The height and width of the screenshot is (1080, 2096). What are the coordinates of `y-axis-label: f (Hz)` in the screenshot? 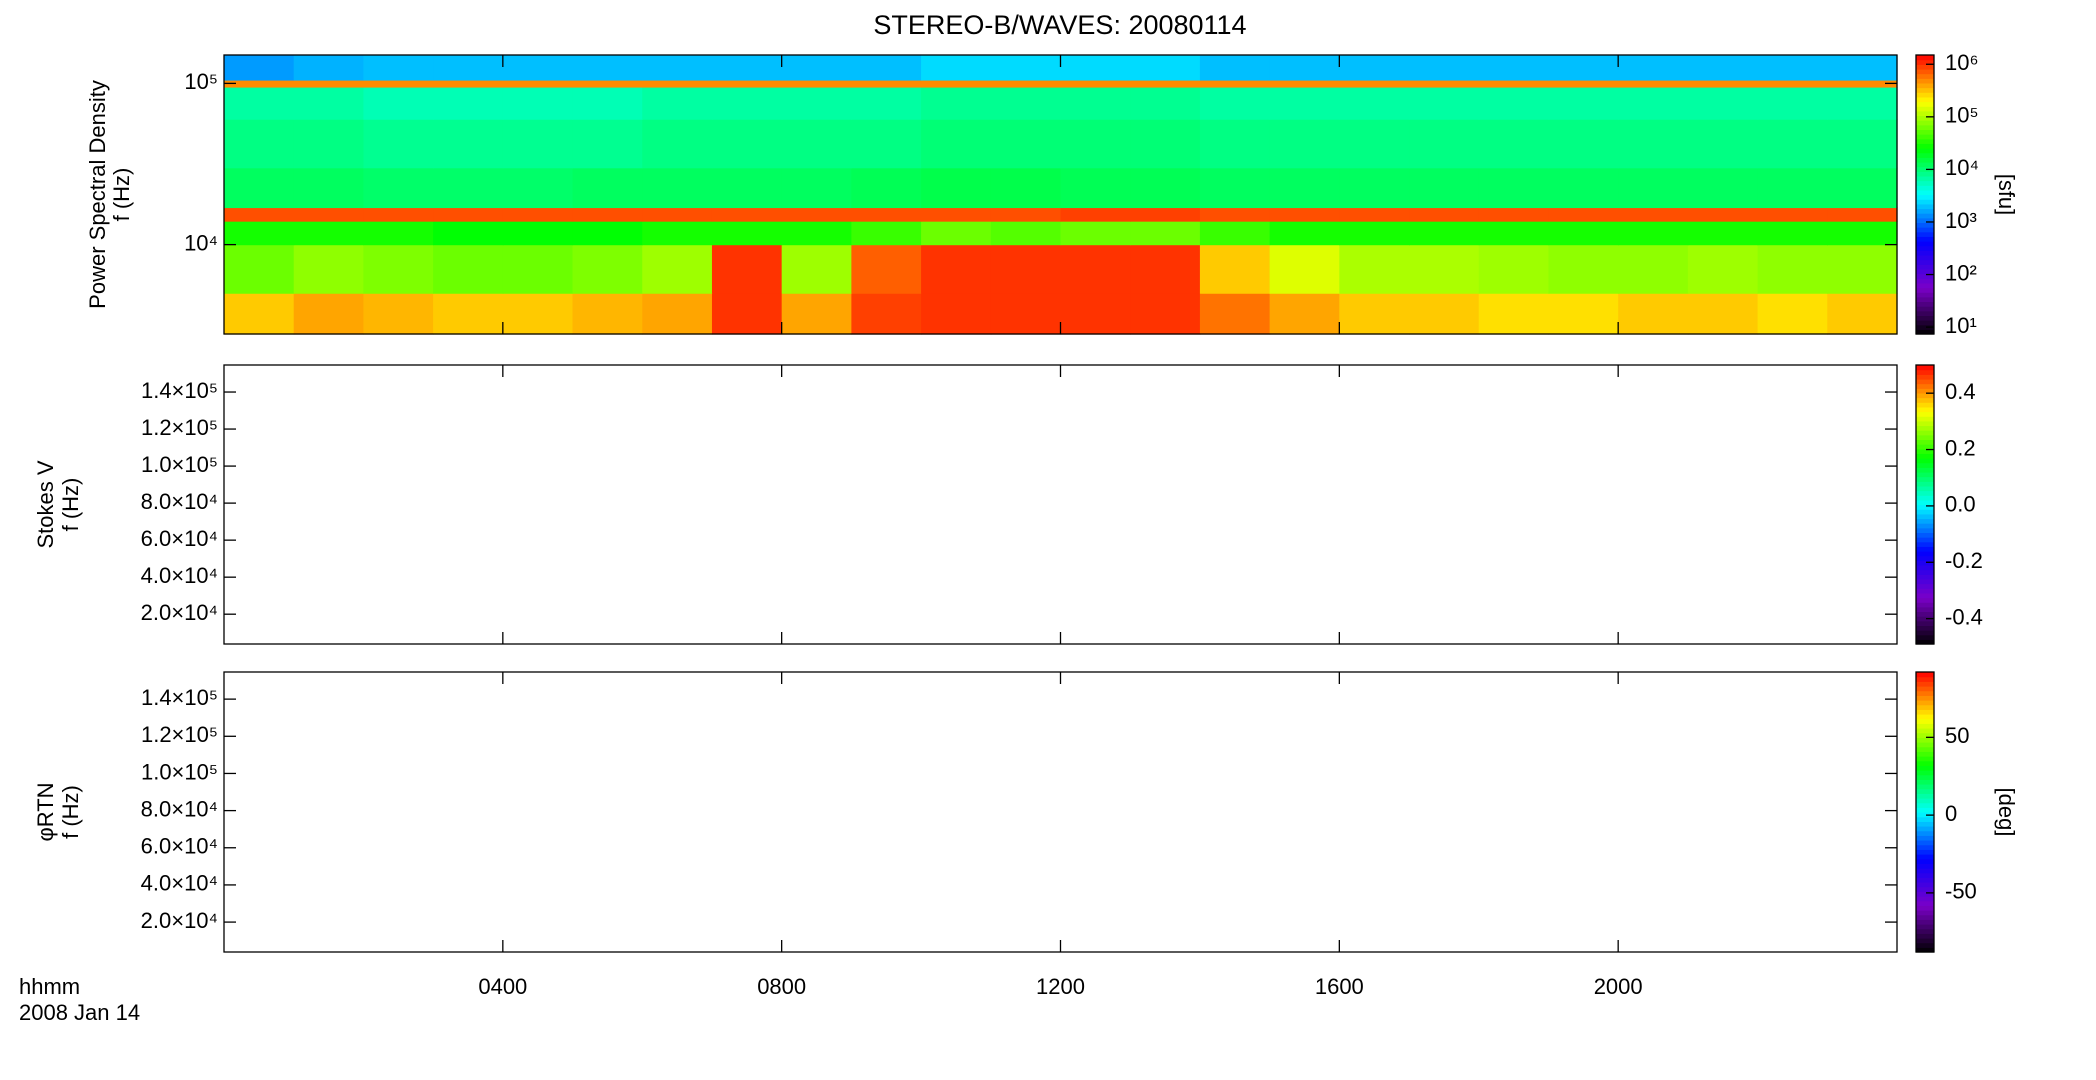 It's located at (70, 812).